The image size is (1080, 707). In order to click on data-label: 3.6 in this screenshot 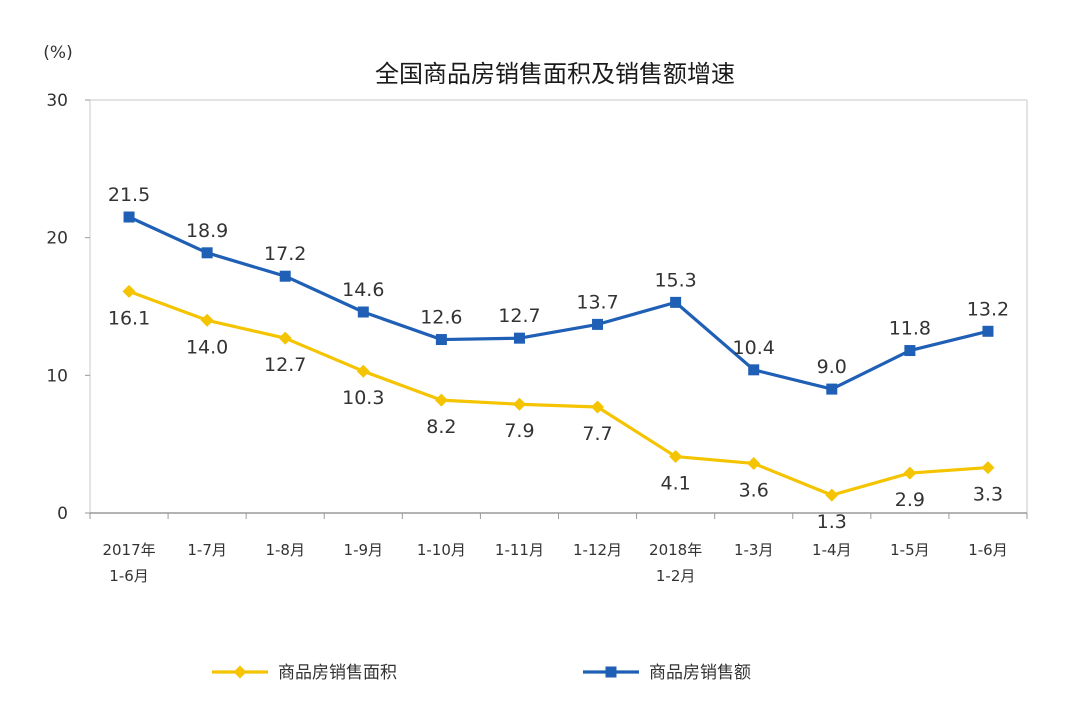, I will do `click(754, 490)`.